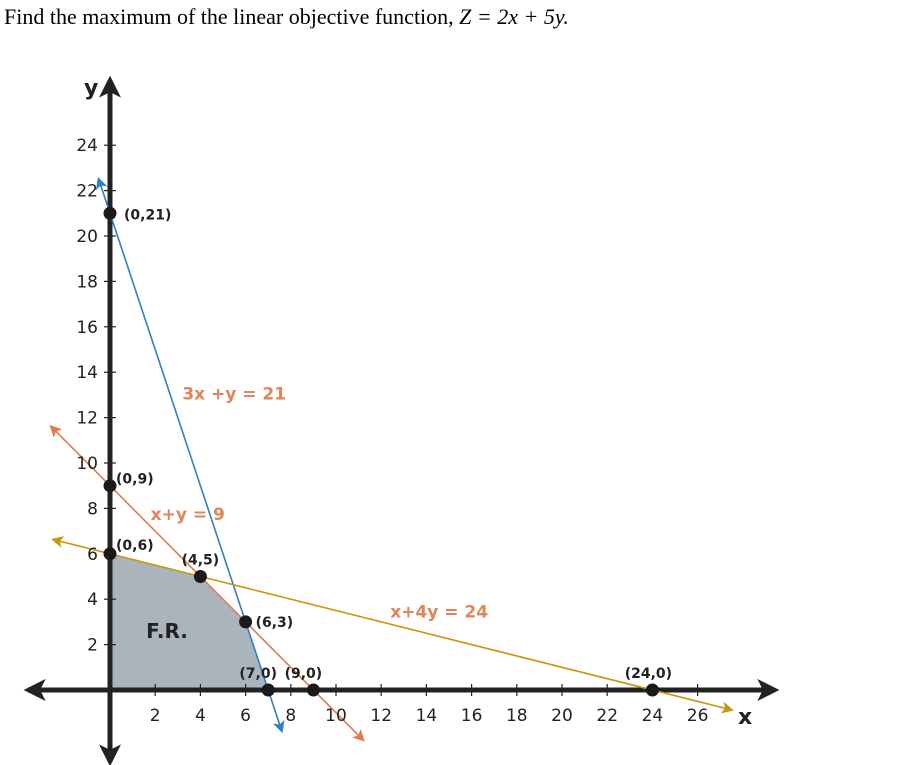 The height and width of the screenshot is (765, 918). What do you see at coordinates (698, 716) in the screenshot?
I see `x-tick-label: 26` at bounding box center [698, 716].